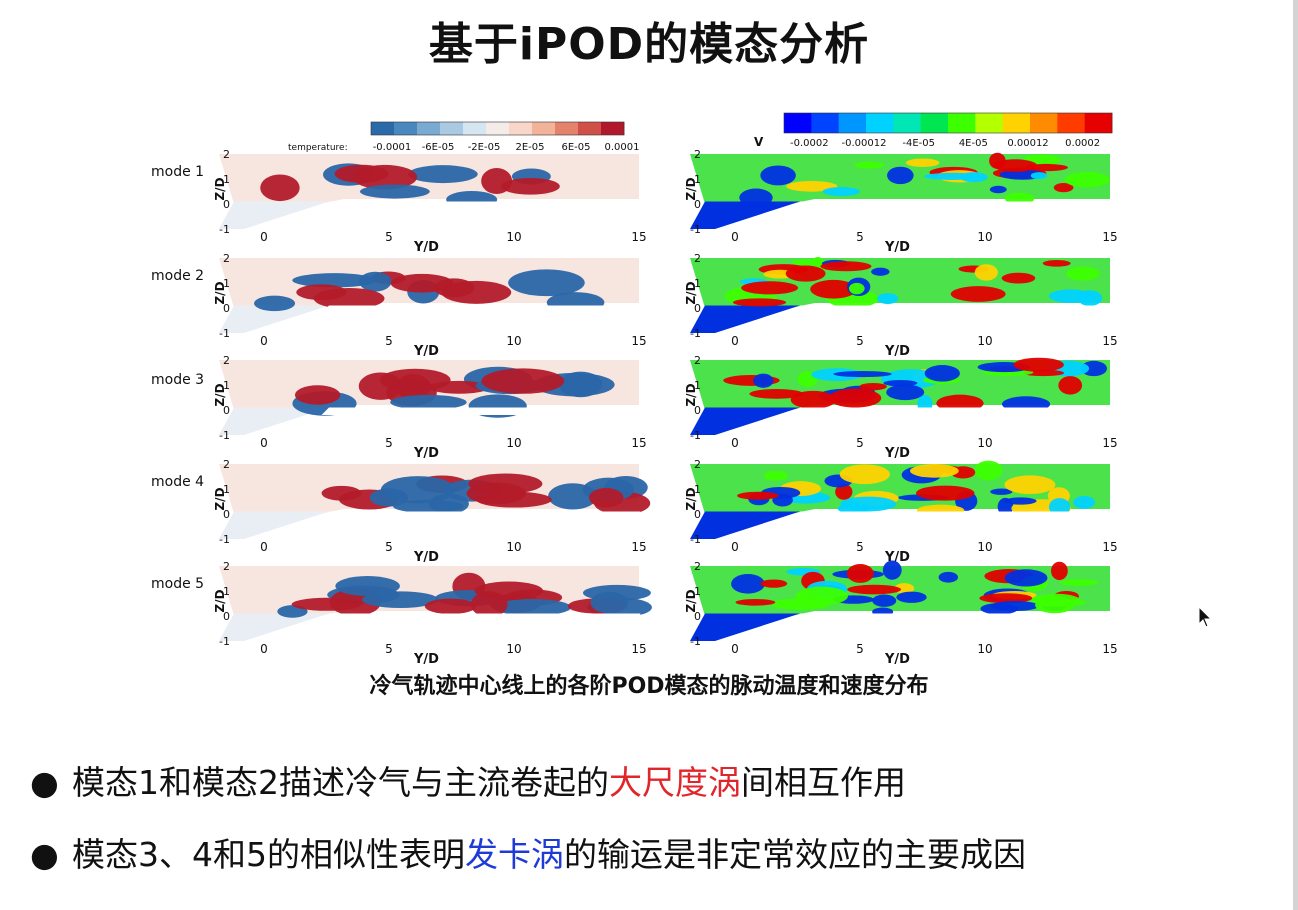 The height and width of the screenshot is (910, 1298). What do you see at coordinates (484, 147) in the screenshot?
I see `colorbar-tick-label: -2E-05` at bounding box center [484, 147].